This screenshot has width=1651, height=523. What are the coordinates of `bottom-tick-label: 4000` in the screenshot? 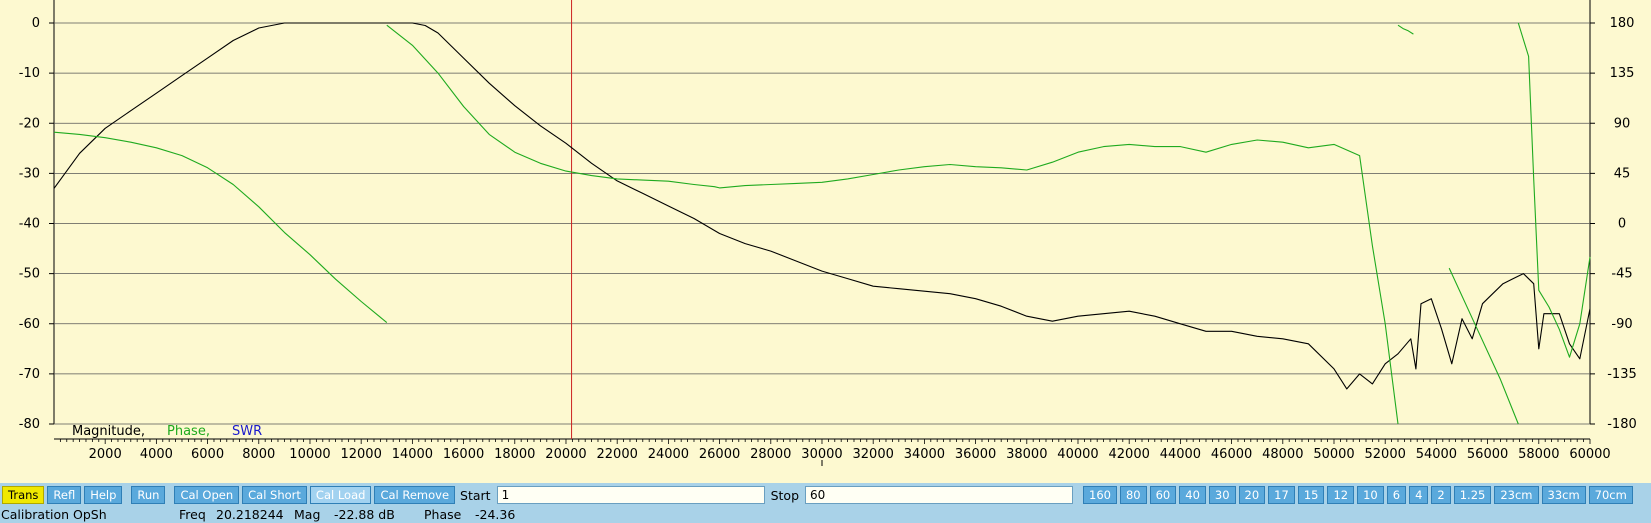 It's located at (156, 454).